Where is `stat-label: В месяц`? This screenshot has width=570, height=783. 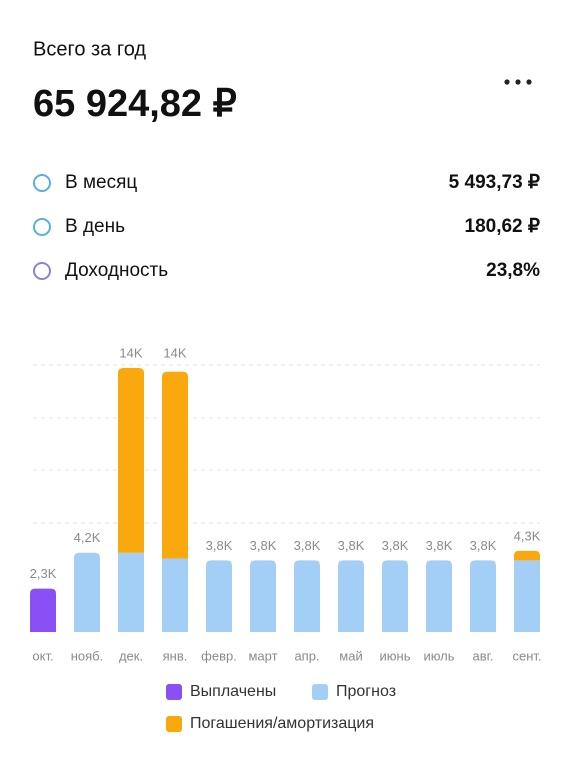 stat-label: В месяц is located at coordinates (101, 182).